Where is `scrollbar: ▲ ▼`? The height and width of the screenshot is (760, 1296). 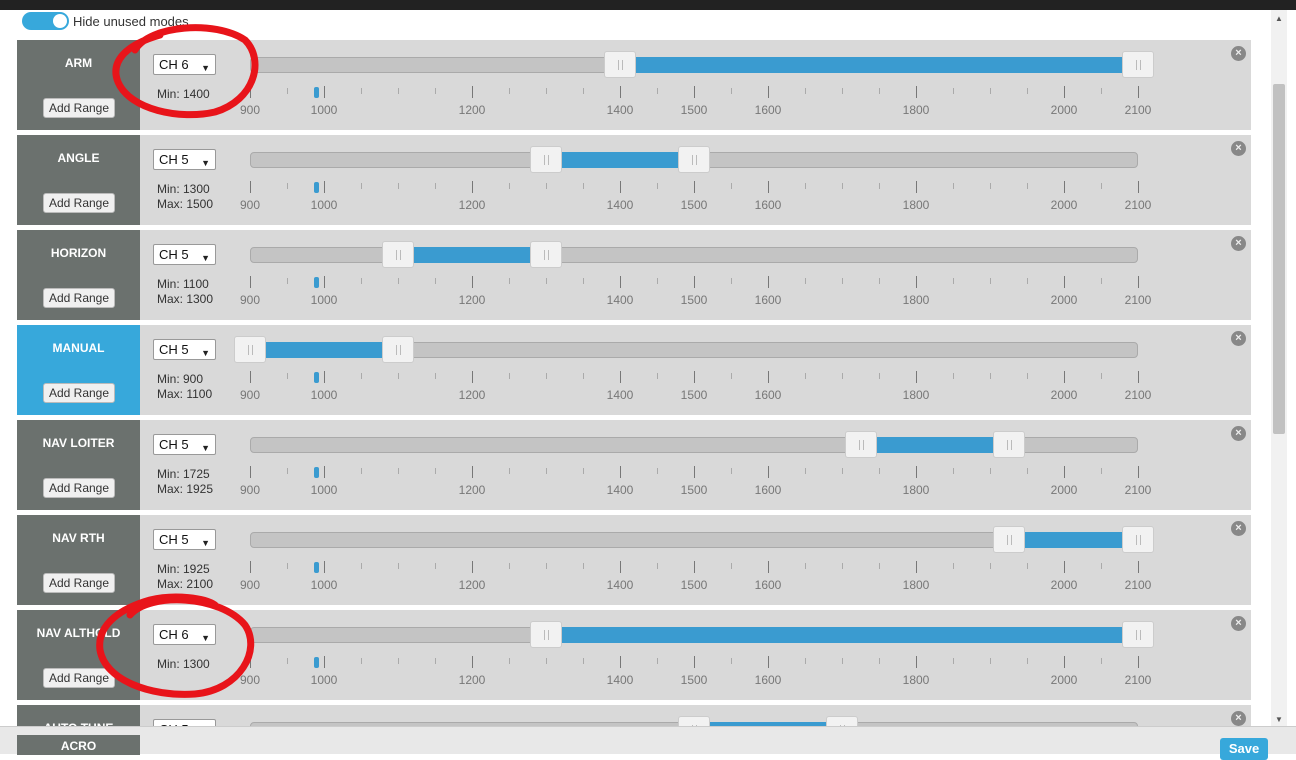
scrollbar: ▲ ▼ is located at coordinates (1279, 368).